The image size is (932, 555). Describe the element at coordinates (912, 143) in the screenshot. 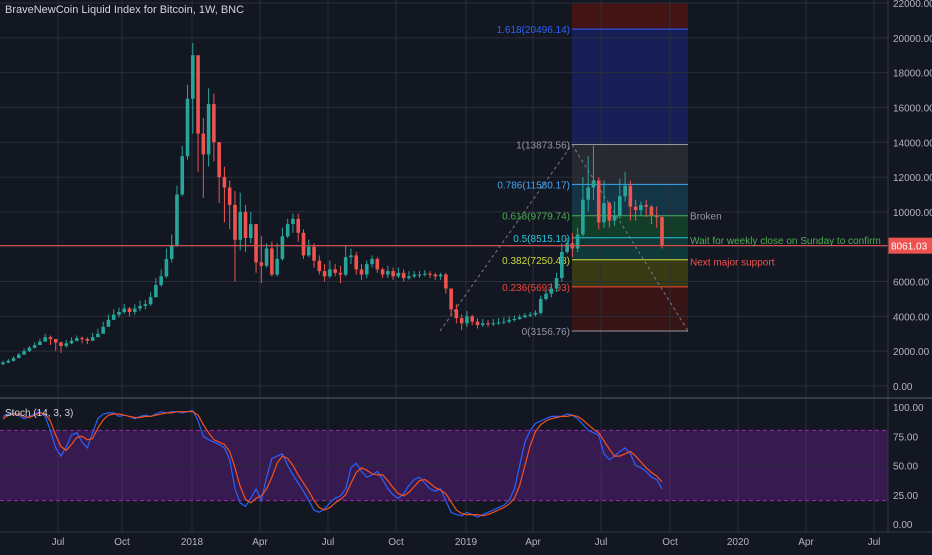

I see `y-tick-label: 14000.00` at that location.